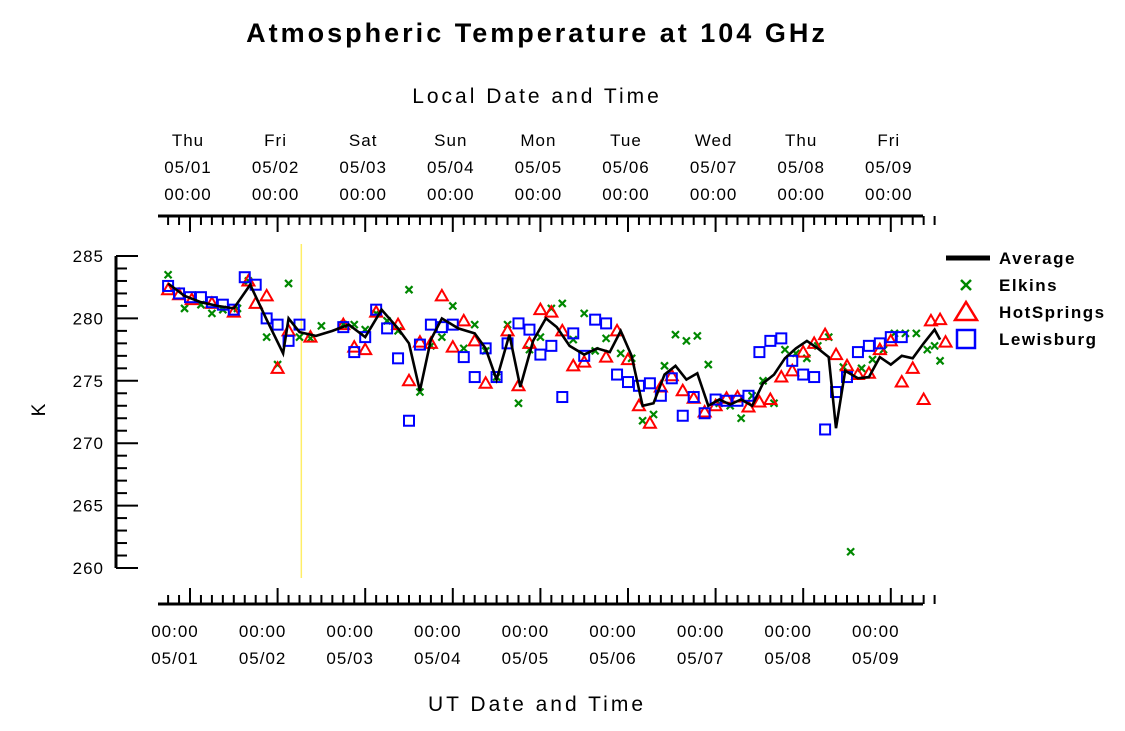 The width and height of the screenshot is (1125, 731). I want to click on bottom-tick-date: 05/07, so click(701, 658).